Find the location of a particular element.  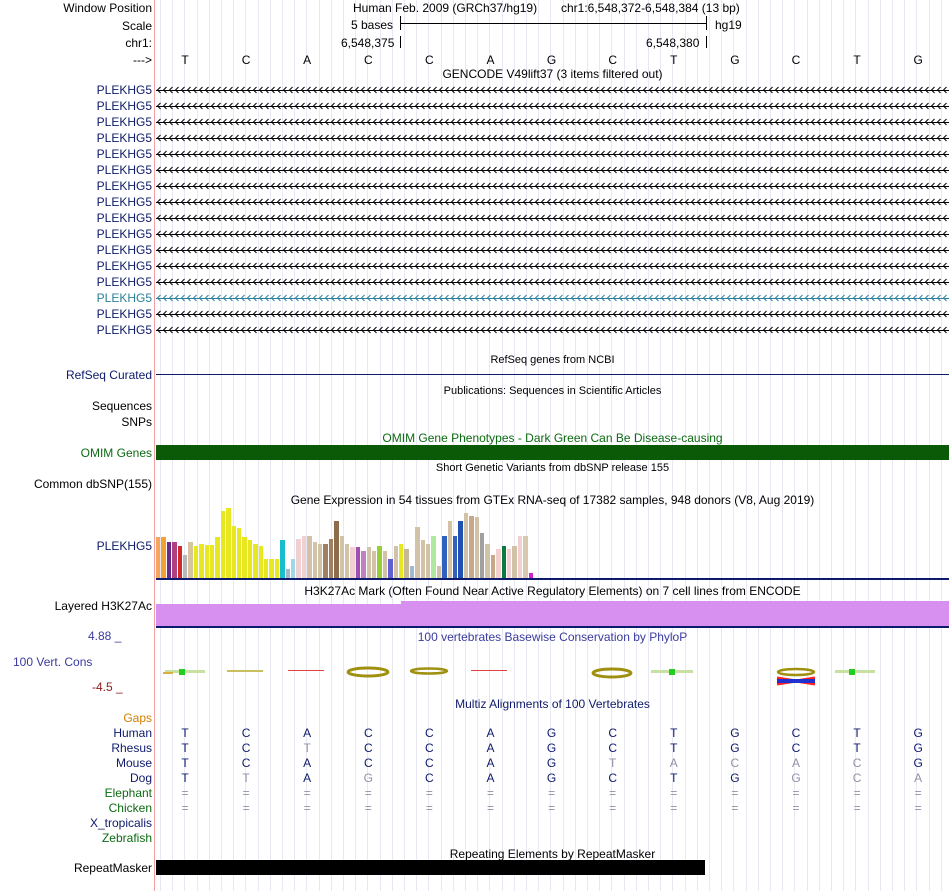

conservation-label: 100 Vert. Cons is located at coordinates (53, 662).